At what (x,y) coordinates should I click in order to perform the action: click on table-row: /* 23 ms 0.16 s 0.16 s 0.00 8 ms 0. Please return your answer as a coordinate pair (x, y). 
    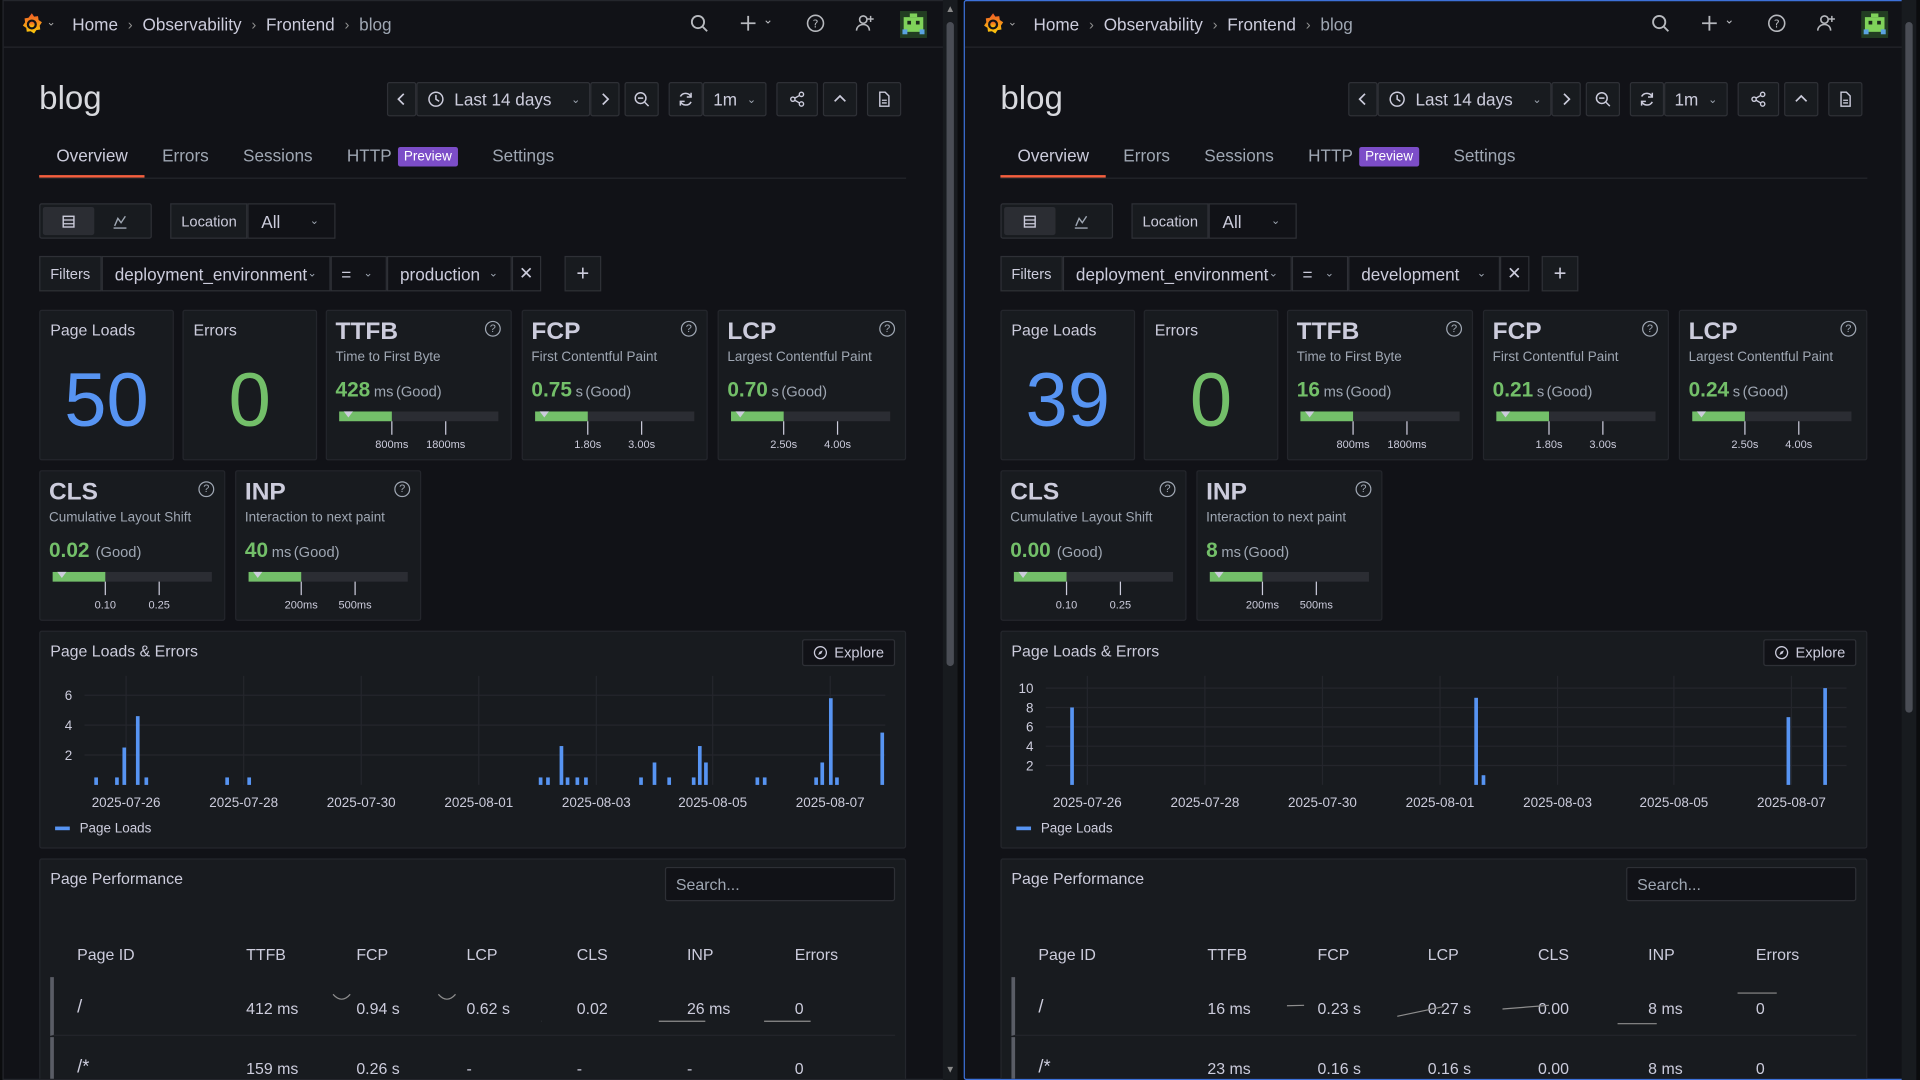
    Looking at the image, I should click on (1433, 1058).